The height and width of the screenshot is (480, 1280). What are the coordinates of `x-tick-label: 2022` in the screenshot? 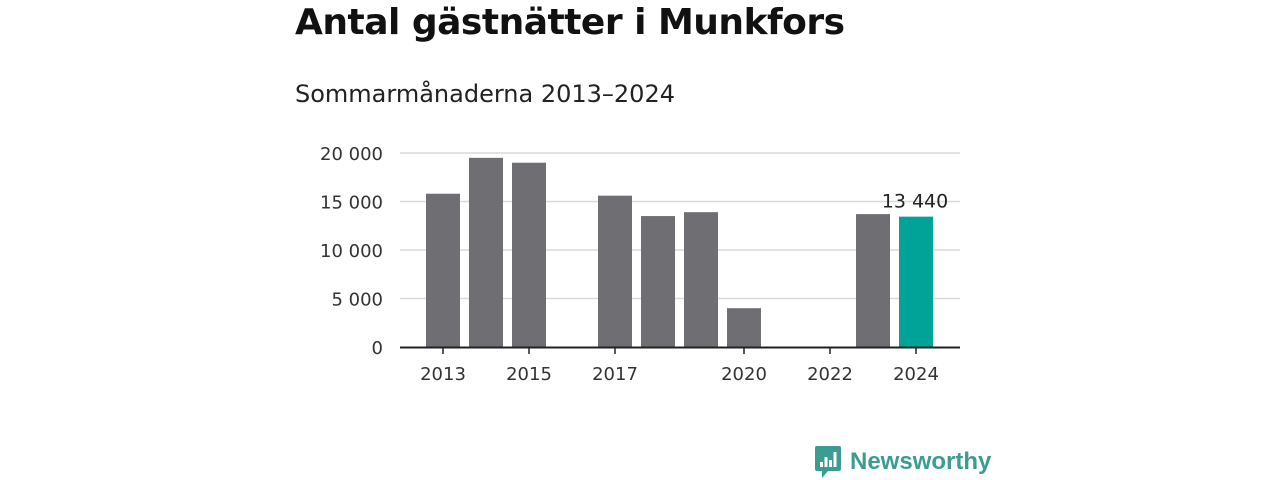 It's located at (830, 374).